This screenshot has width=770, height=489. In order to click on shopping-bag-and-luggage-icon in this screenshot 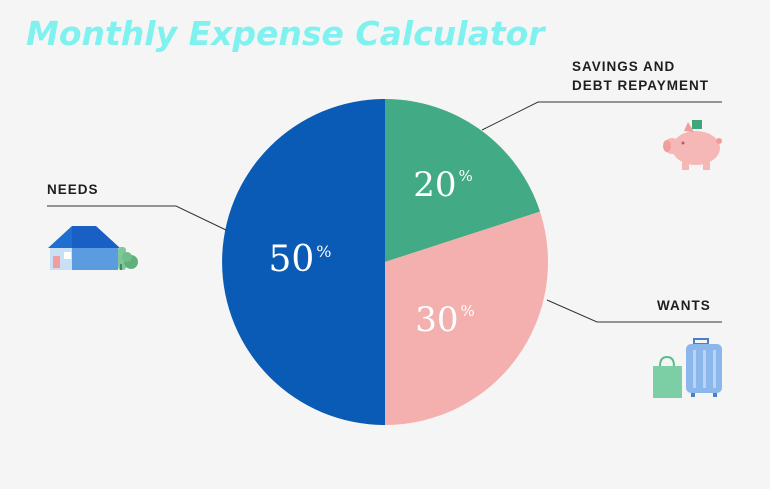, I will do `click(687, 368)`.